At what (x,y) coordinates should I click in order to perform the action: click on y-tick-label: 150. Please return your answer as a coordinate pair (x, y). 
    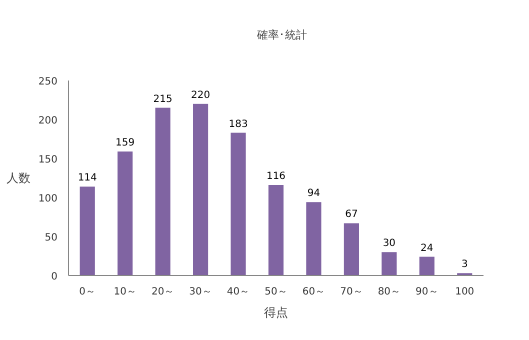
    Looking at the image, I should click on (48, 160).